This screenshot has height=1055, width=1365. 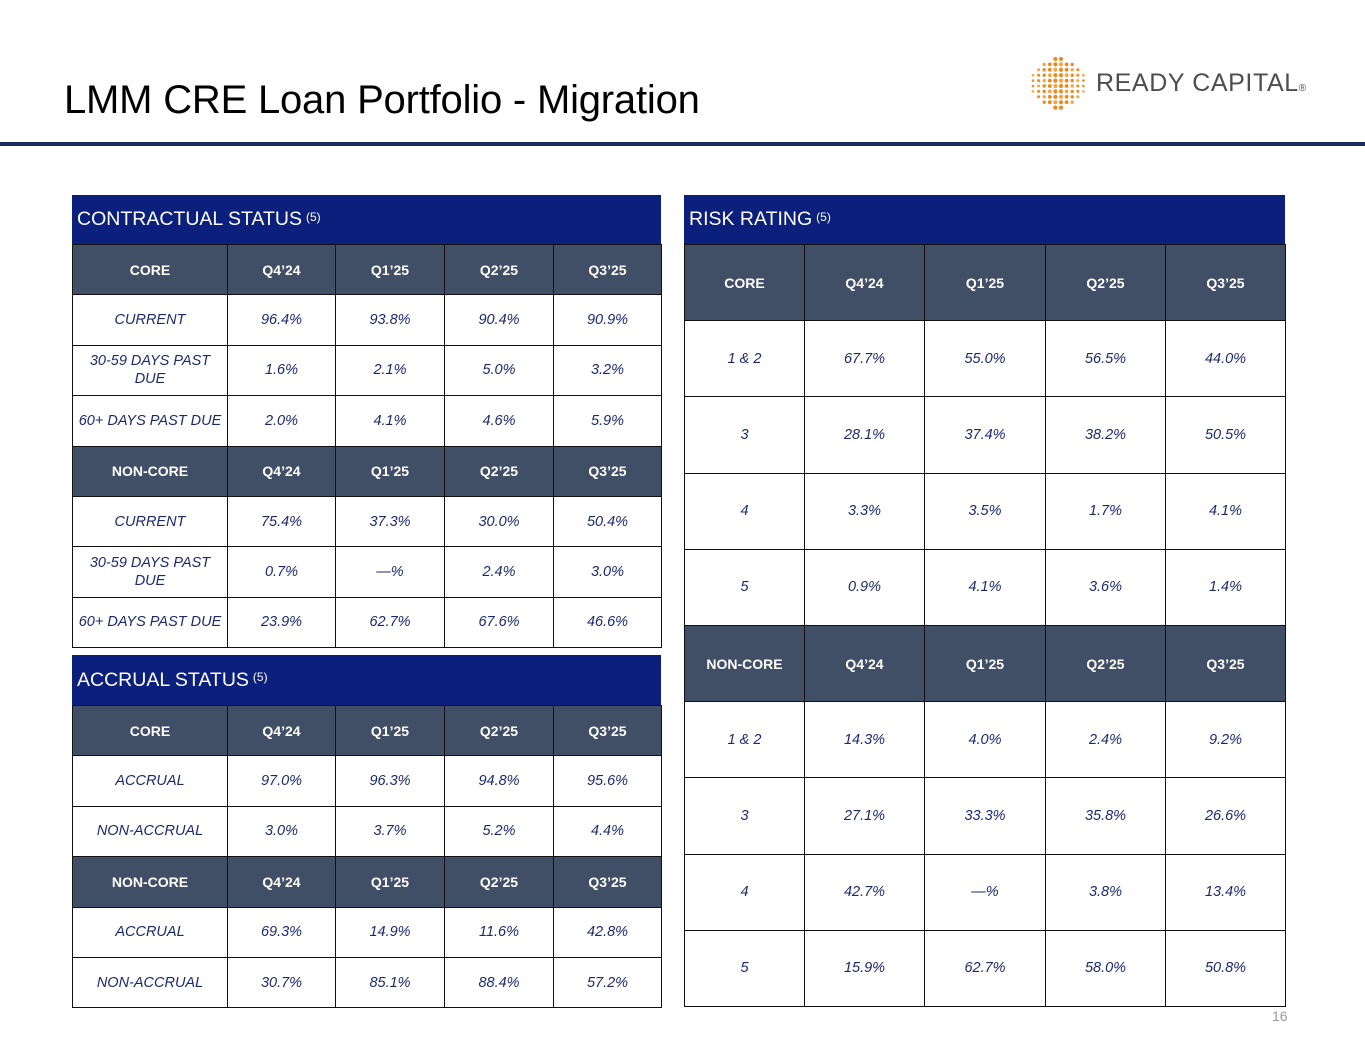 What do you see at coordinates (281, 932) in the screenshot?
I see `table-cell: 69.3%` at bounding box center [281, 932].